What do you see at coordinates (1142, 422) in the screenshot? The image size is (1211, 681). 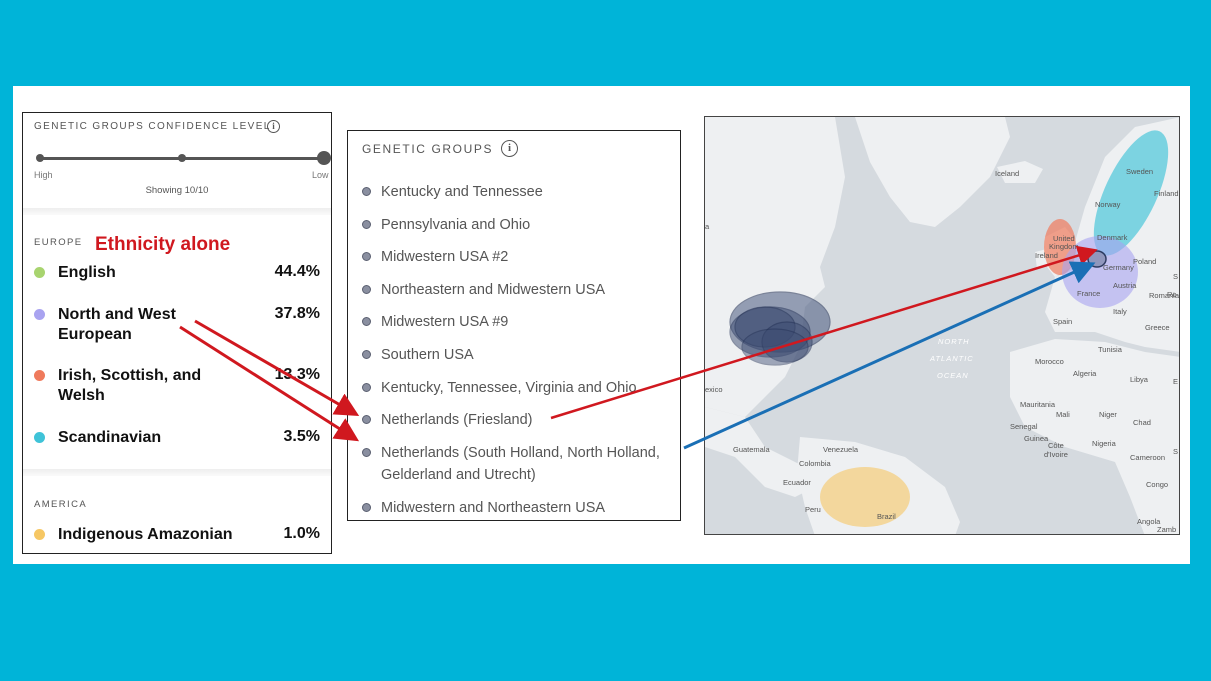 I see `map-label: Chad` at bounding box center [1142, 422].